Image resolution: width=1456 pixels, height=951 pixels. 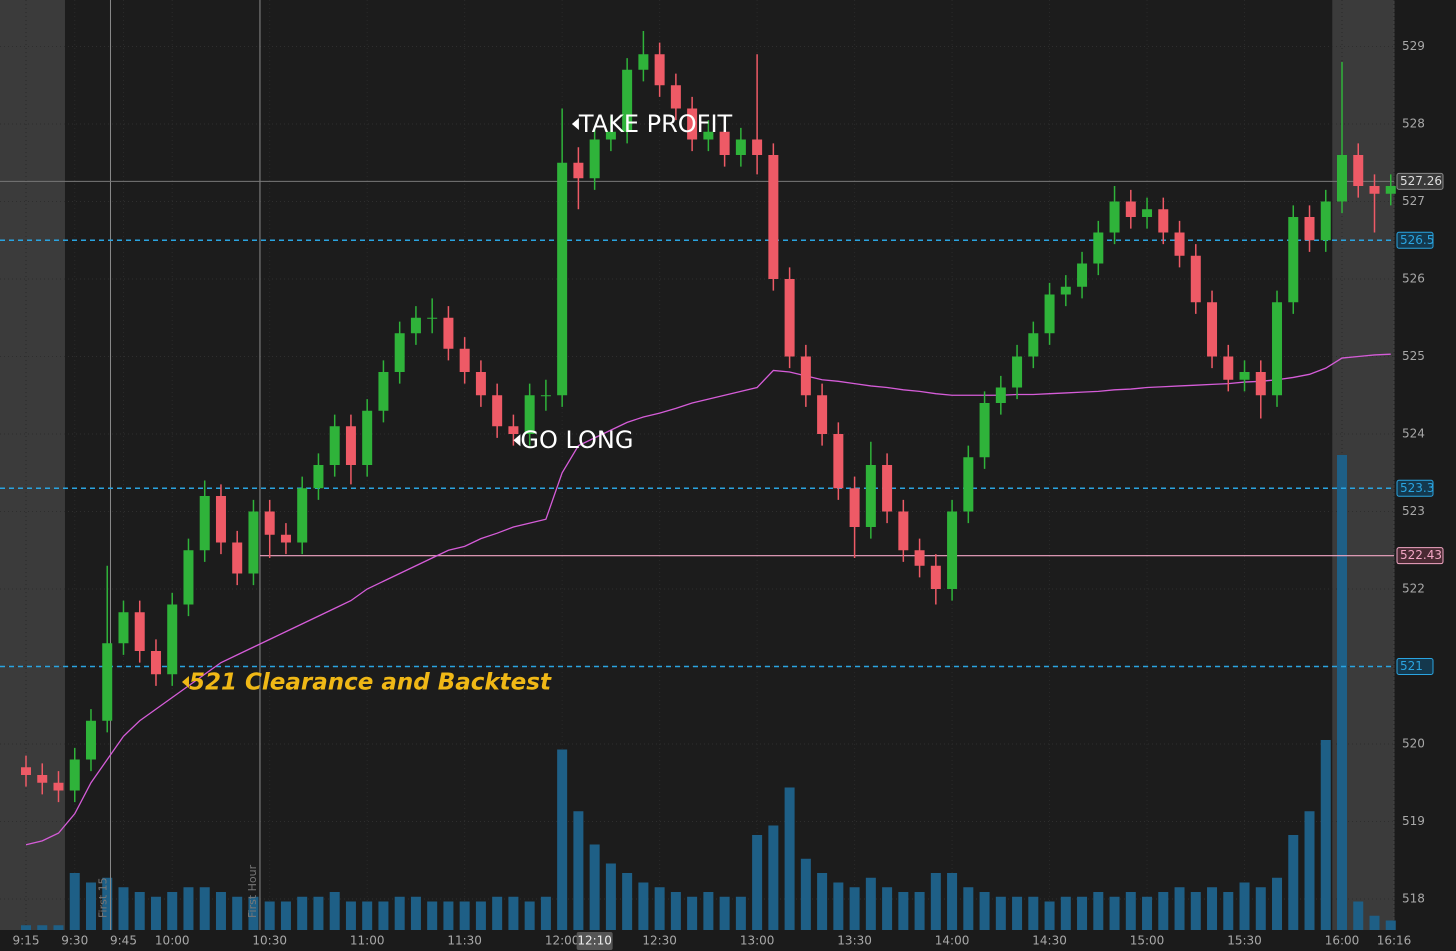 What do you see at coordinates (1413, 899) in the screenshot?
I see `y-tick-label: 518` at bounding box center [1413, 899].